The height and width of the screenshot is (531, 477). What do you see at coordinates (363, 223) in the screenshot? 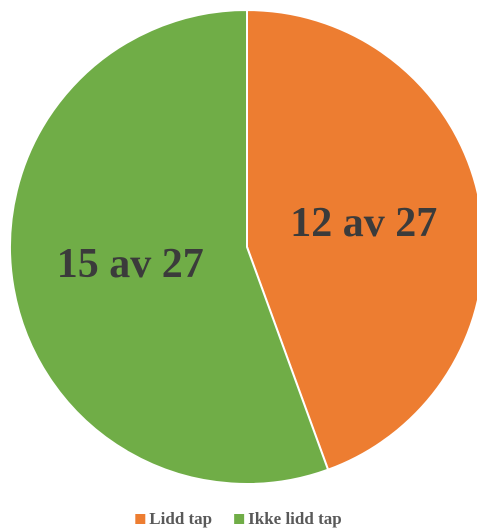
I see `slice-label: 12 av 27` at bounding box center [363, 223].